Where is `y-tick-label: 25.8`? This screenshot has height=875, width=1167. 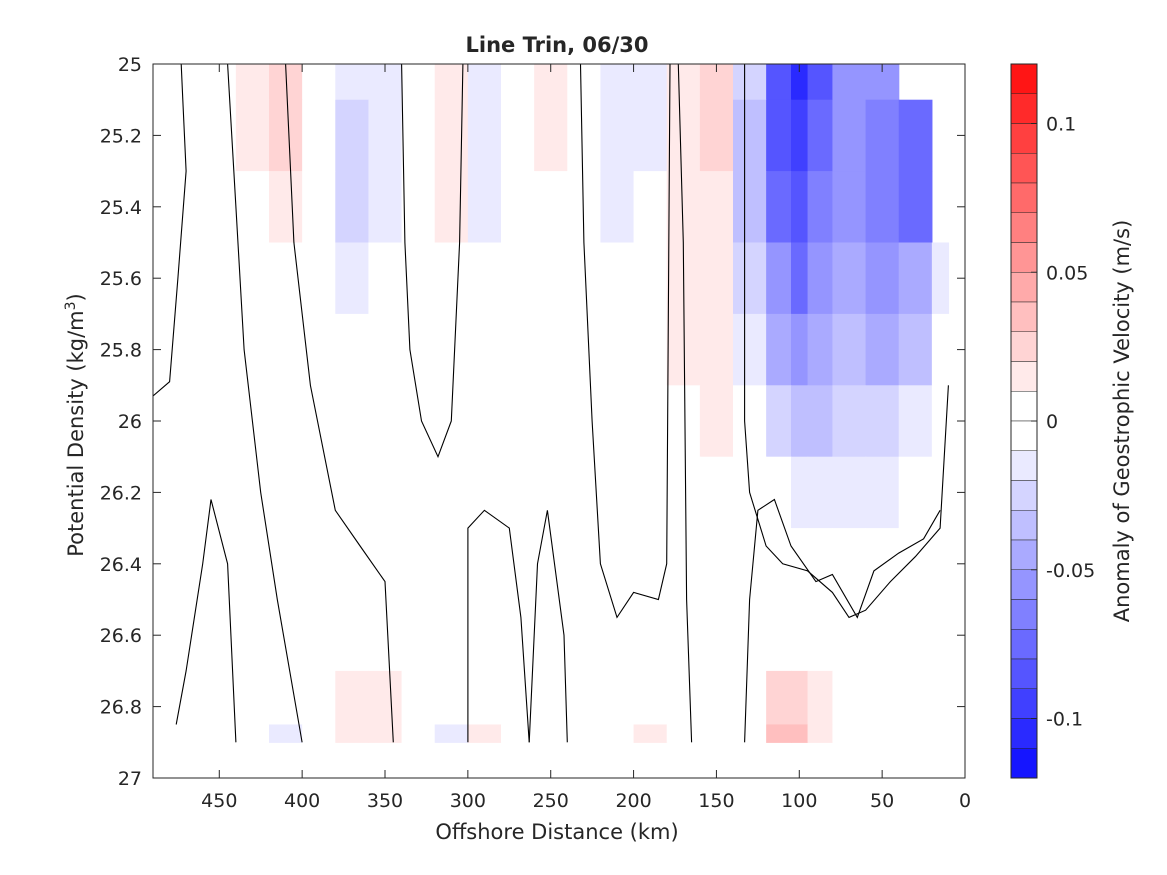
y-tick-label: 25.8 is located at coordinates (121, 351).